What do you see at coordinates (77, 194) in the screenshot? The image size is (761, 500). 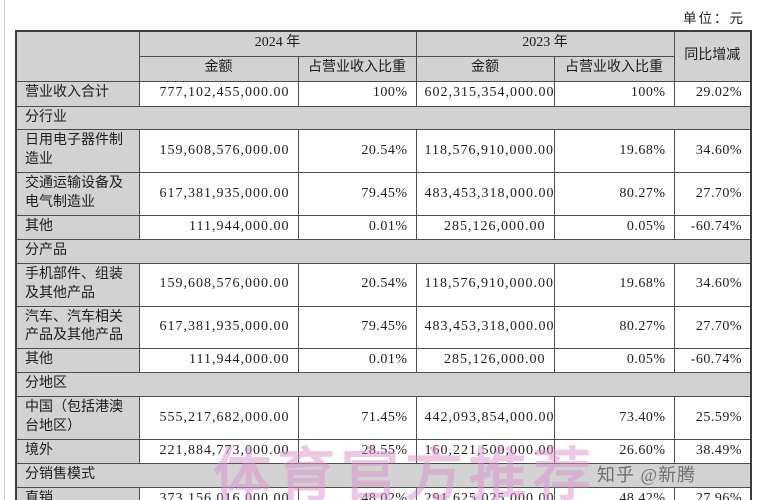 I see `row-label: 交通运输设备及电气制造业` at bounding box center [77, 194].